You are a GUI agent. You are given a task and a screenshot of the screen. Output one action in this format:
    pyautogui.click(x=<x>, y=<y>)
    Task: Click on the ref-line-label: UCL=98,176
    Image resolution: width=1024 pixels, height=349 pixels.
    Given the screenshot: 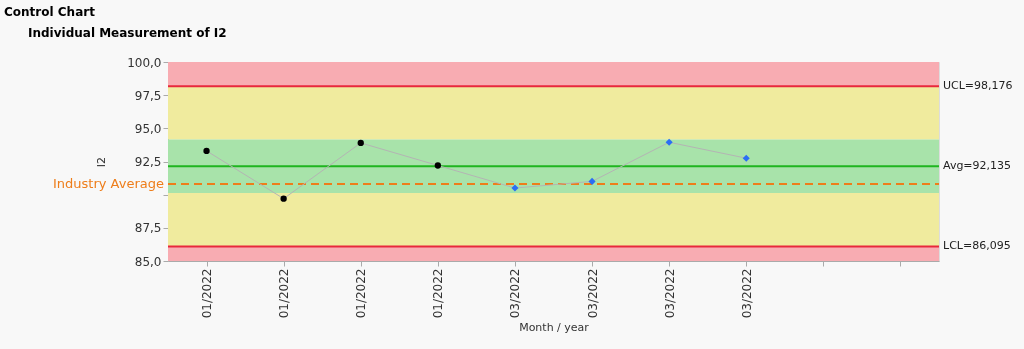 What is the action you would take?
    pyautogui.click(x=978, y=86)
    